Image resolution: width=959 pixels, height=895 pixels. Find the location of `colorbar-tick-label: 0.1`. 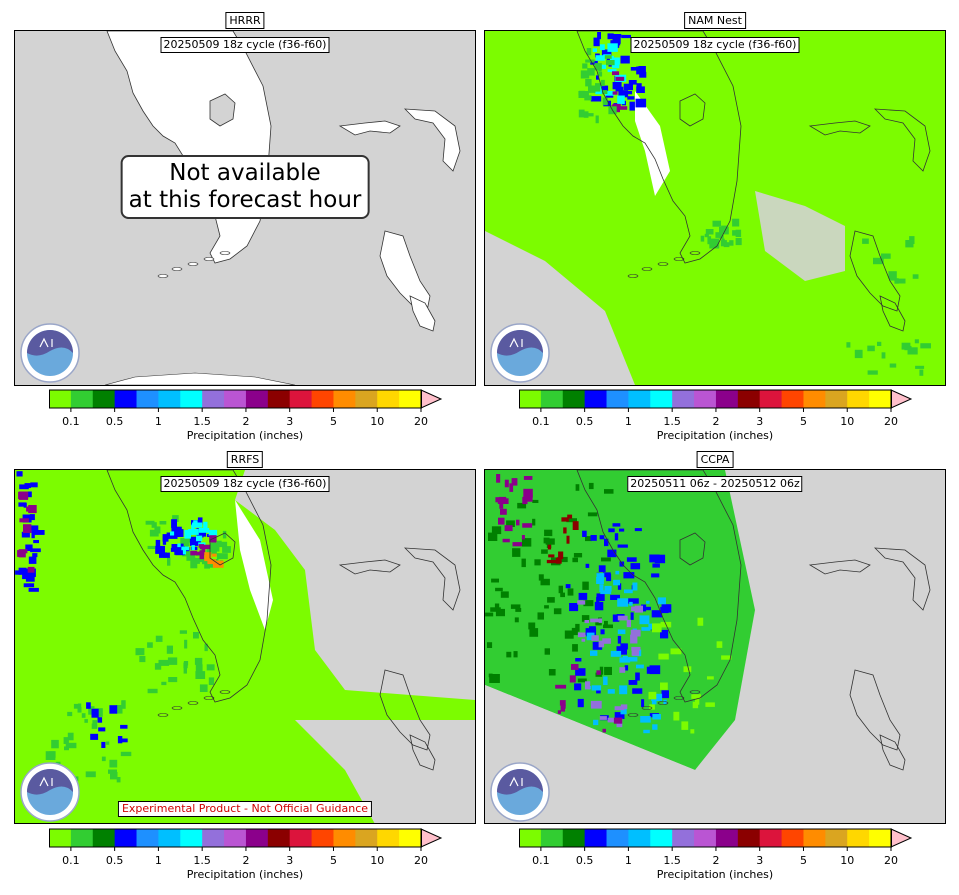

colorbar-tick-label: 0.1 is located at coordinates (71, 860).